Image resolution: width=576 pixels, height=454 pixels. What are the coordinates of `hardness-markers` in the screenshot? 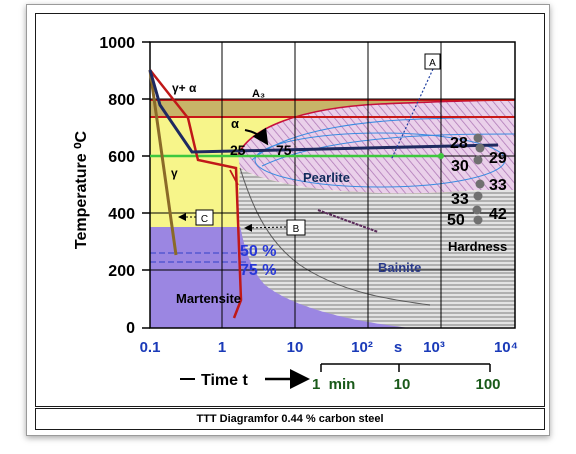 It's located at (478, 179).